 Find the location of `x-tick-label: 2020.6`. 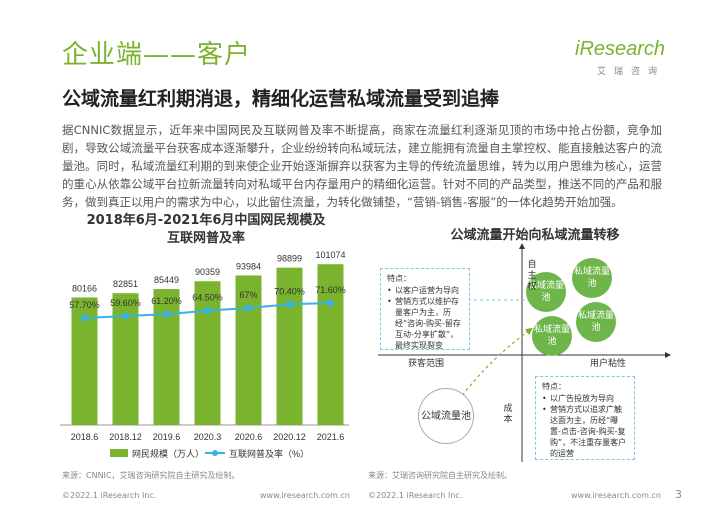

x-tick-label: 2020.6 is located at coordinates (249, 437).